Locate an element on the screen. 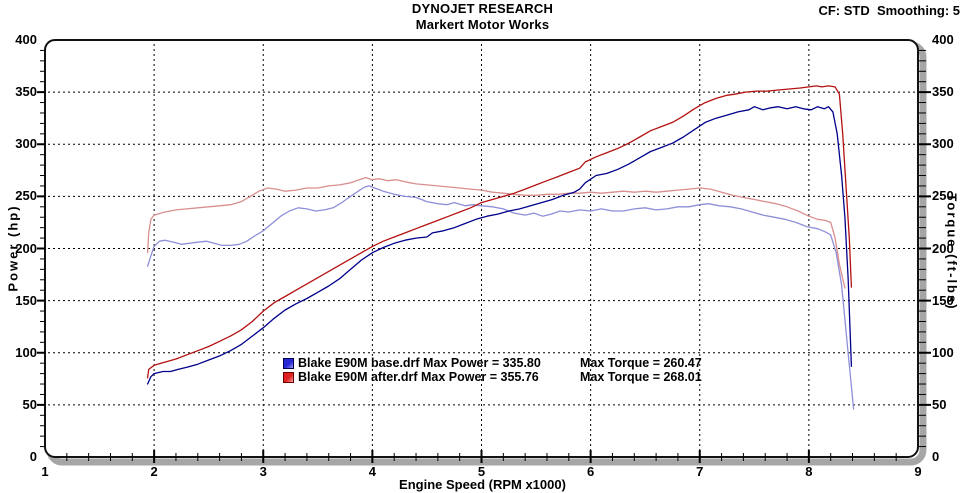 The image size is (965, 493). y-tick-label-right: 200 is located at coordinates (943, 248).